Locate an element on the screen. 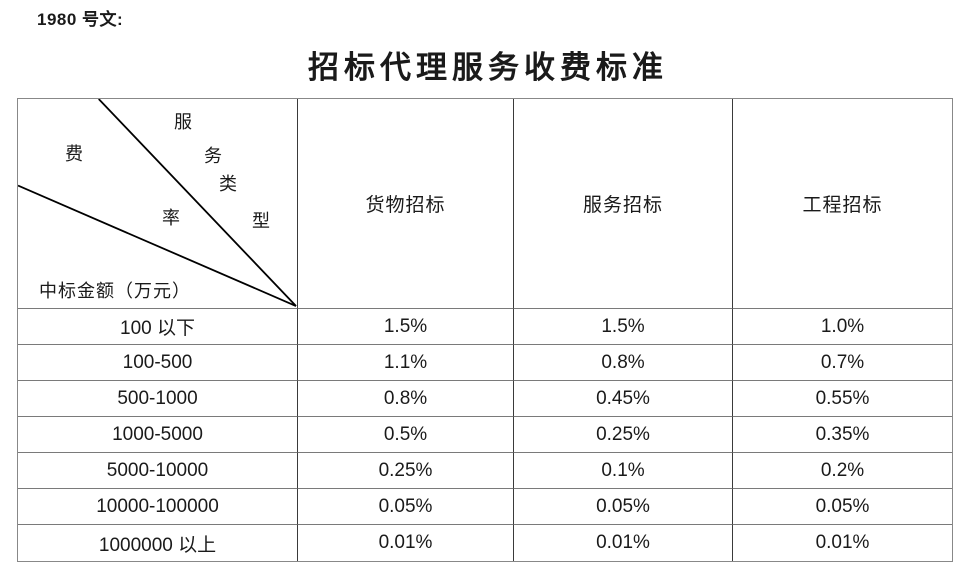  page-title: 招标代理服务收费标准 is located at coordinates (488, 67).